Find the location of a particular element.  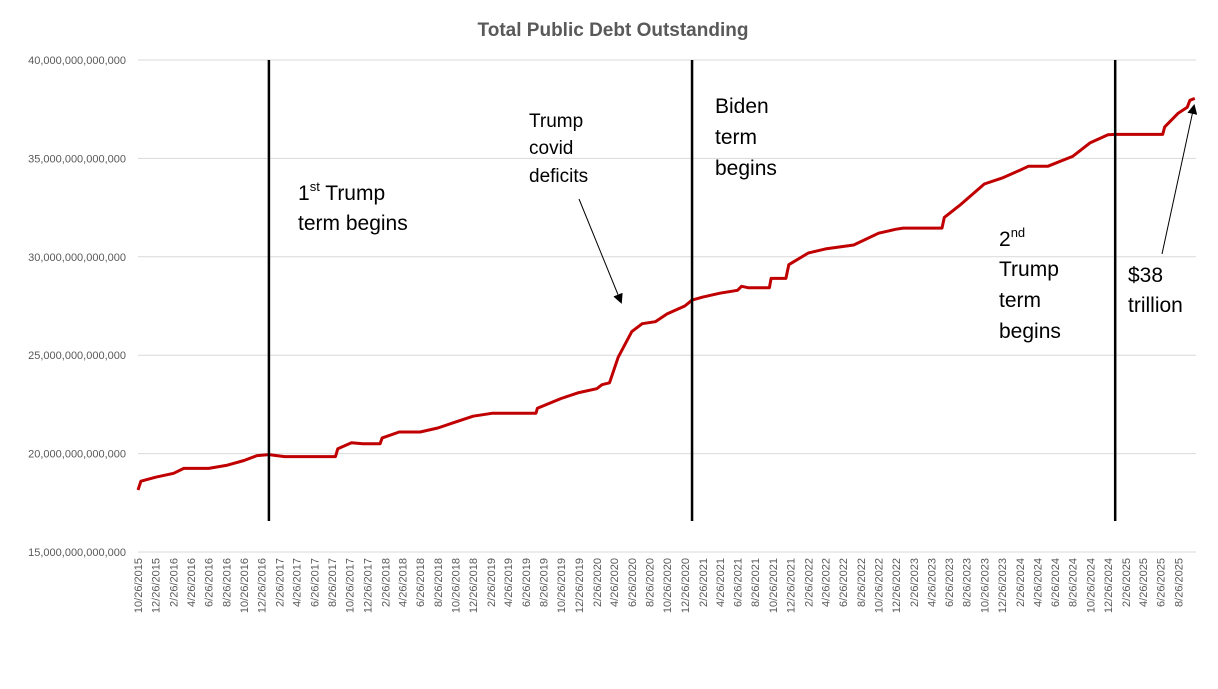

x-tick-label: 4/26/2019 is located at coordinates (509, 582).